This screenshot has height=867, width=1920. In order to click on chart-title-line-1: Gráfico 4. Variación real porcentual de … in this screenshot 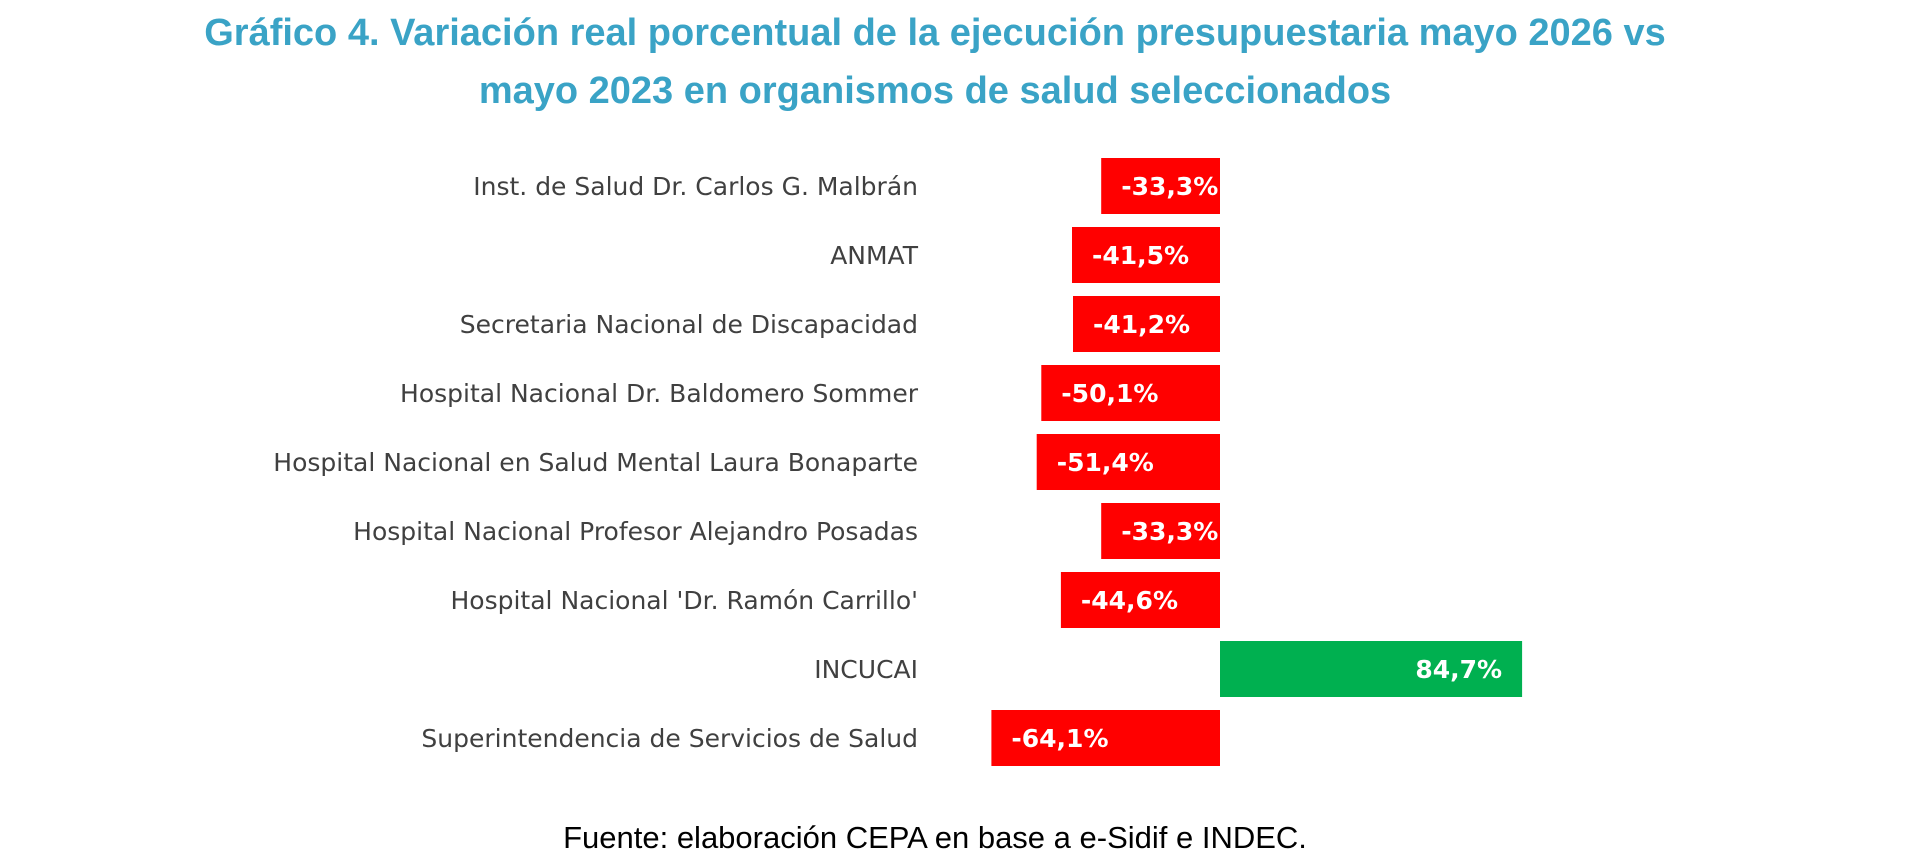, I will do `click(935, 33)`.